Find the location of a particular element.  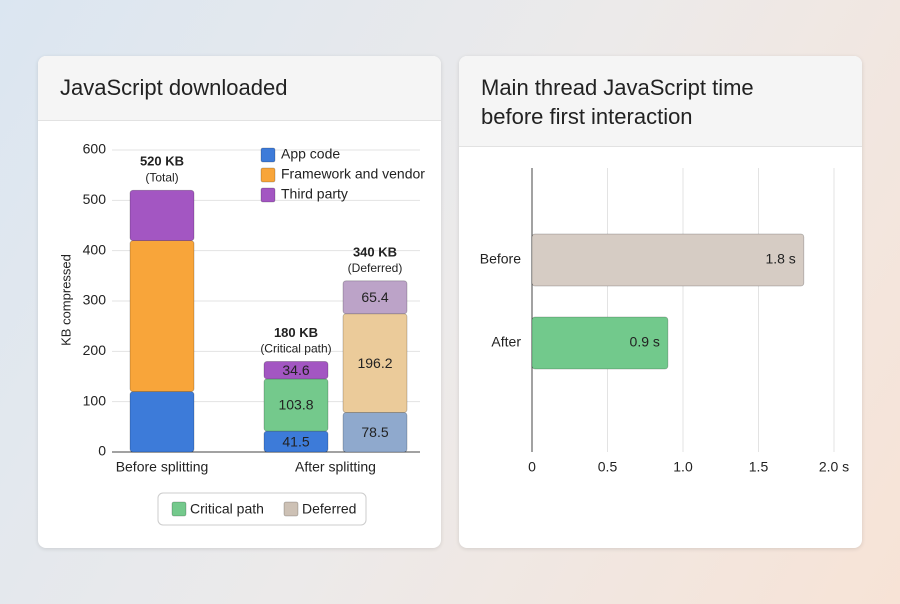

legend-label: Critical path is located at coordinates (227, 509).